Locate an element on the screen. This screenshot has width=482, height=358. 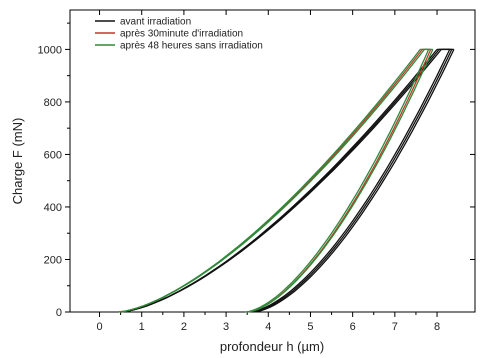
x-tick-label: 8 is located at coordinates (437, 327).